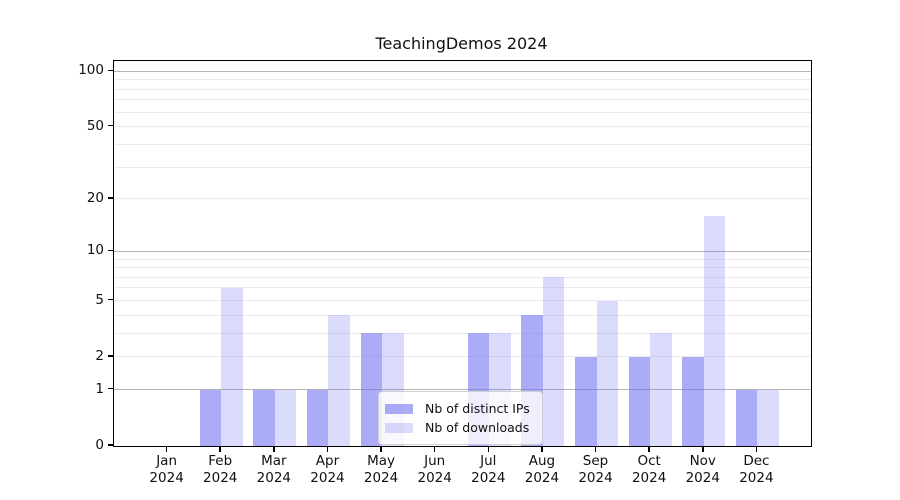 This screenshot has width=900, height=500. What do you see at coordinates (210, 417) in the screenshot?
I see `bar-distinct-ips-feb` at bounding box center [210, 417].